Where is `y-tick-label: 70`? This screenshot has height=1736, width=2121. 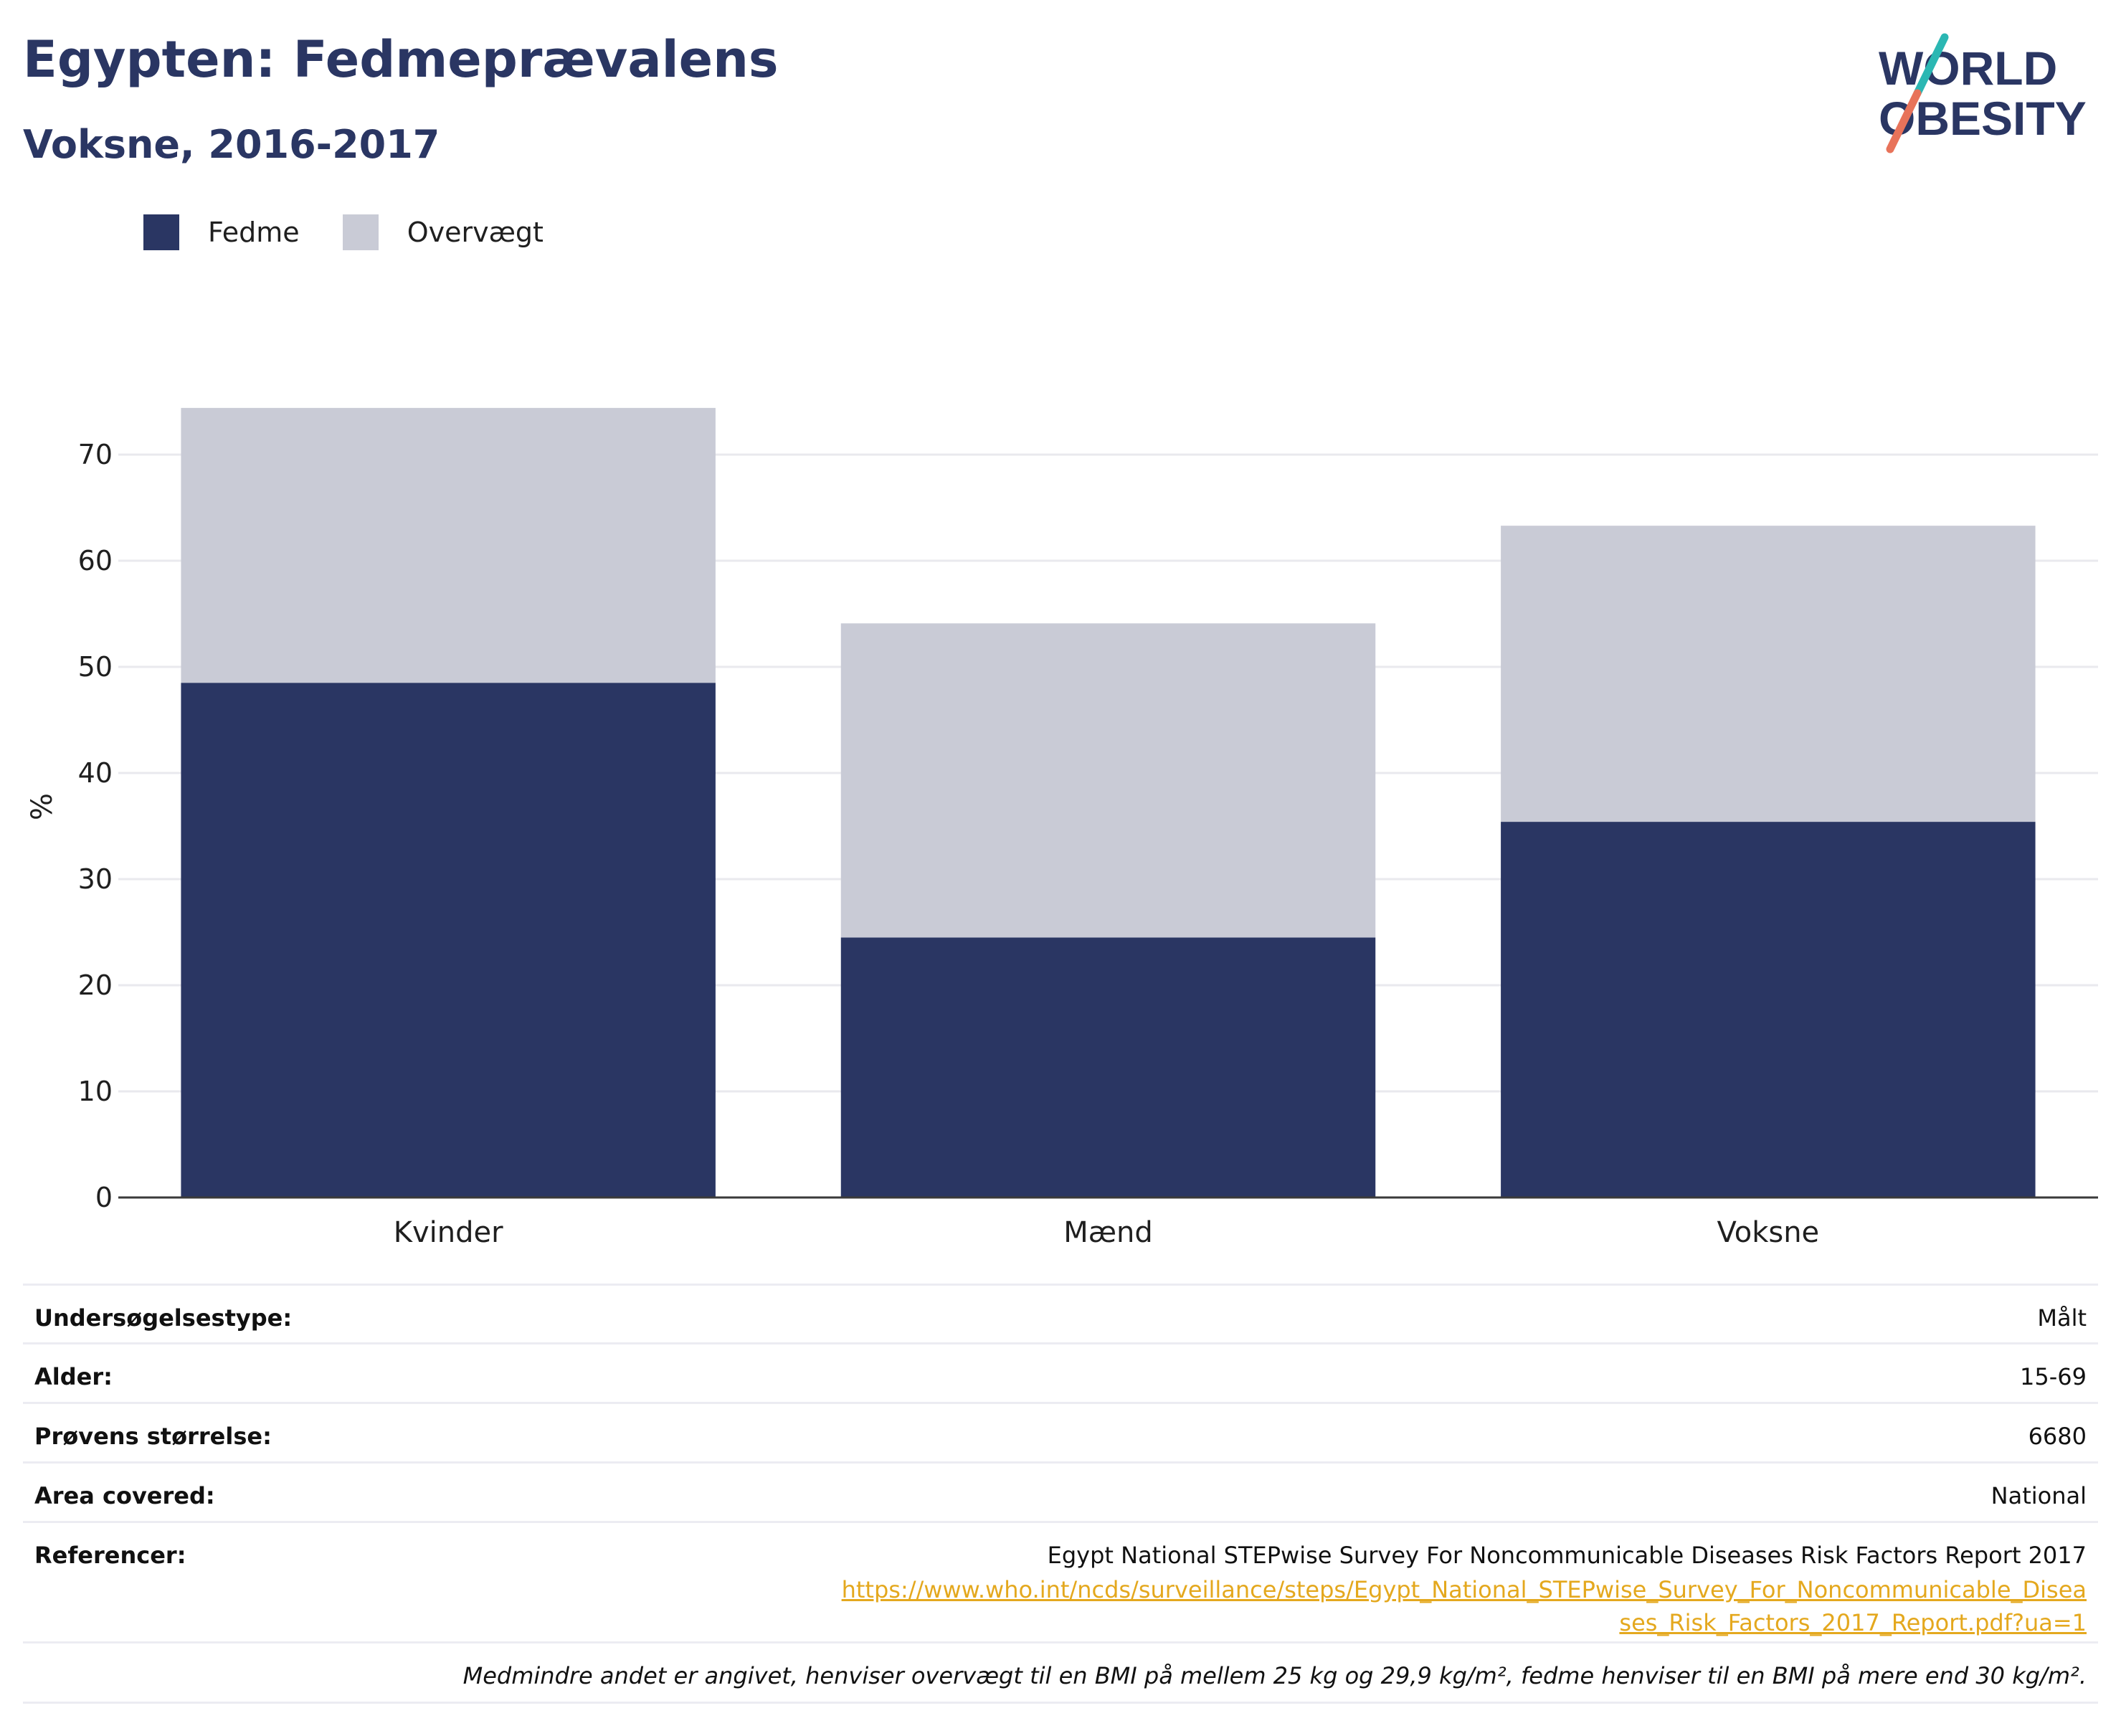 y-tick-label: 70 is located at coordinates (95, 455).